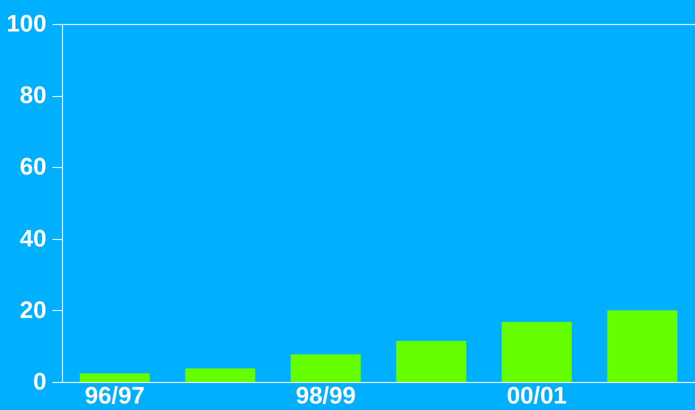 The width and height of the screenshot is (695, 410). What do you see at coordinates (39, 382) in the screenshot?
I see `y-tick-label: 0` at bounding box center [39, 382].